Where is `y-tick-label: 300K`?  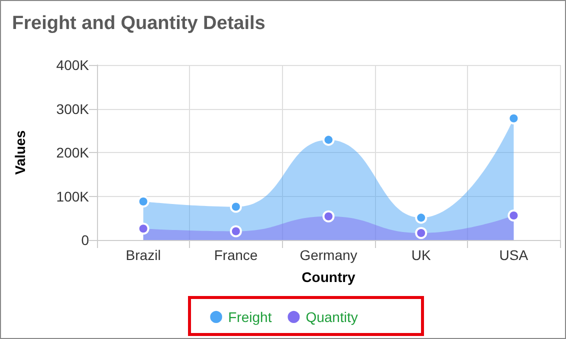
y-tick-label: 300K is located at coordinates (73, 108).